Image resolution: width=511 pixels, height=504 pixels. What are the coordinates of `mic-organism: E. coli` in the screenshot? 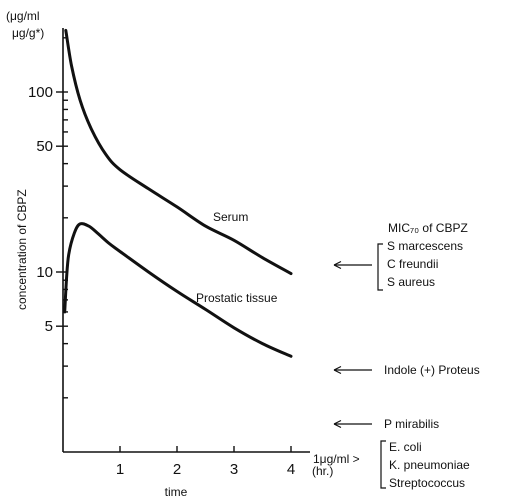 It's located at (405, 447).